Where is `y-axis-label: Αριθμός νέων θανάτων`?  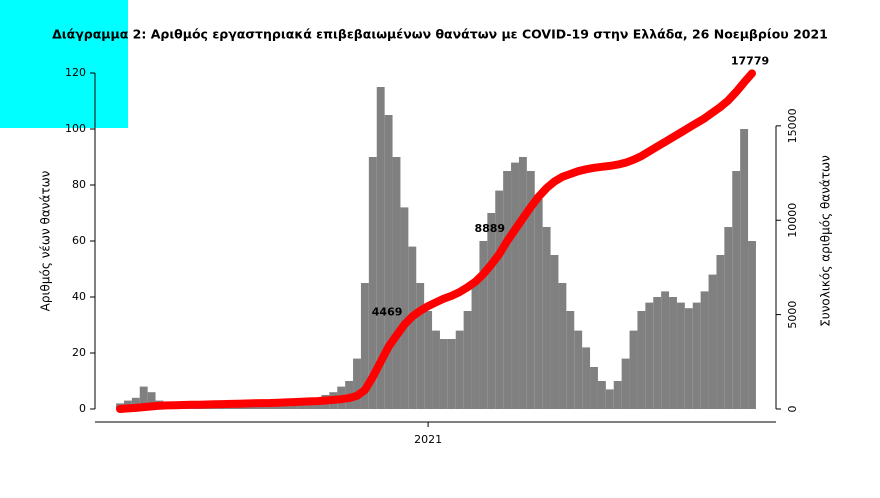
y-axis-label: Αριθμός νέων θανάτων is located at coordinates (46, 240).